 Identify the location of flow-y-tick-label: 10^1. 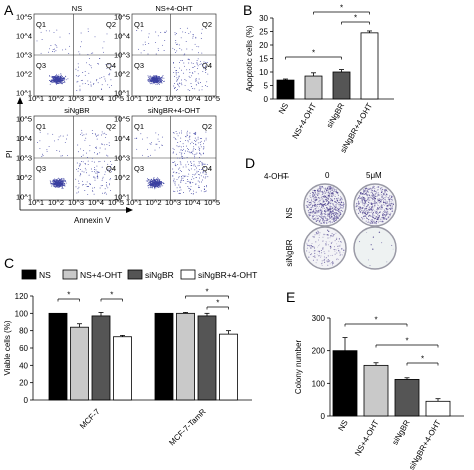
(24, 93).